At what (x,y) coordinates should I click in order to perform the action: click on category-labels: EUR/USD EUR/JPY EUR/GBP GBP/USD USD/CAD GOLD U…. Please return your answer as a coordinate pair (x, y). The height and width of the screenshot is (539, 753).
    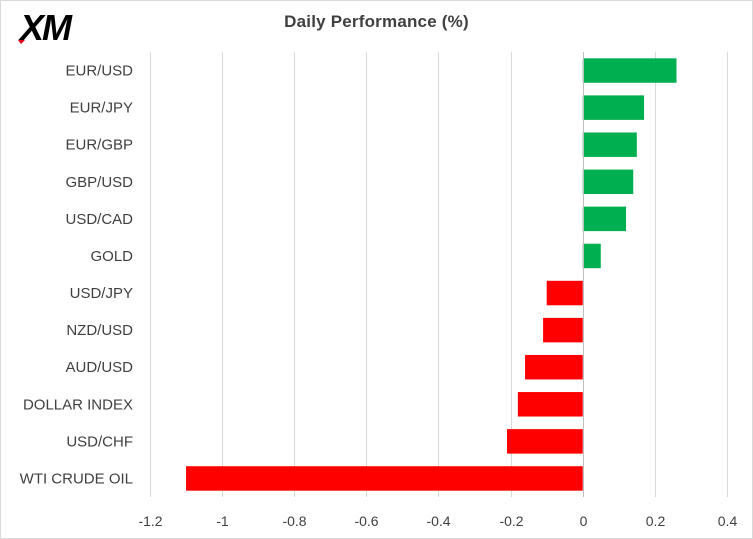
    Looking at the image, I should click on (77, 275).